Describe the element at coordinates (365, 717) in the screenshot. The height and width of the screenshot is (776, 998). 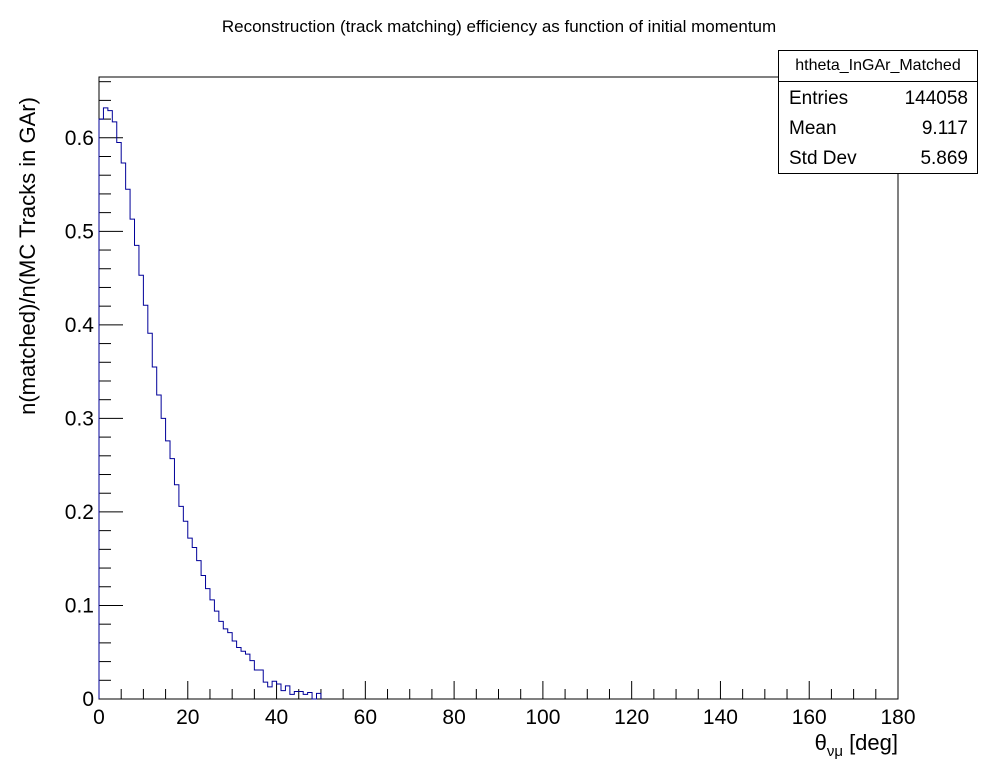
I see `x-tick-label: 60` at that location.